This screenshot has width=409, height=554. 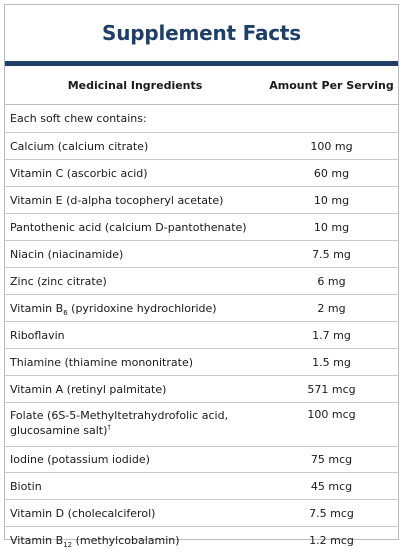 What do you see at coordinates (331, 414) in the screenshot?
I see `ingredient-amount: 100 mcg` at bounding box center [331, 414].